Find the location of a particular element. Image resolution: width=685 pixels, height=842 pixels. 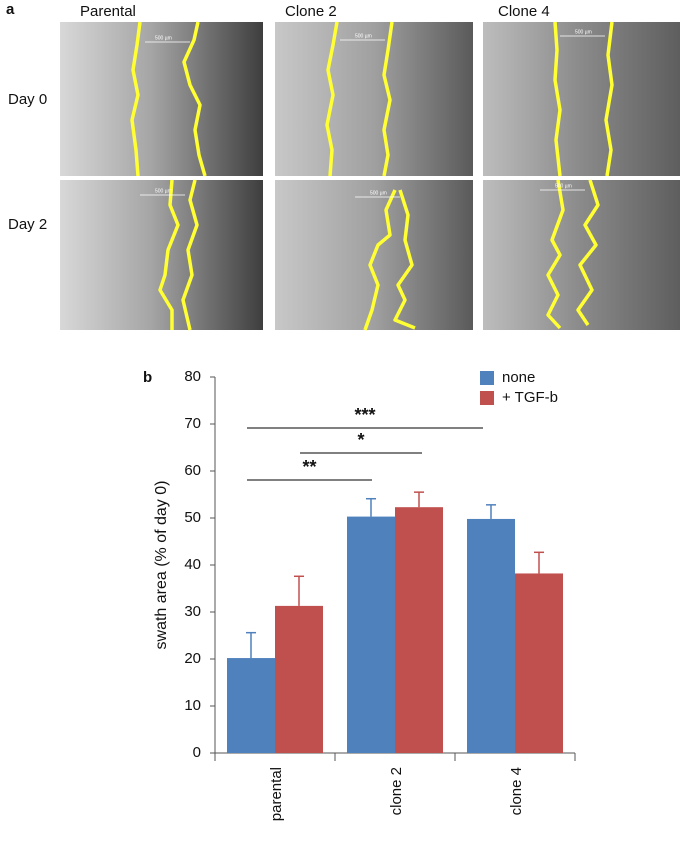

x-tick-label: clone 2 is located at coordinates (396, 791).